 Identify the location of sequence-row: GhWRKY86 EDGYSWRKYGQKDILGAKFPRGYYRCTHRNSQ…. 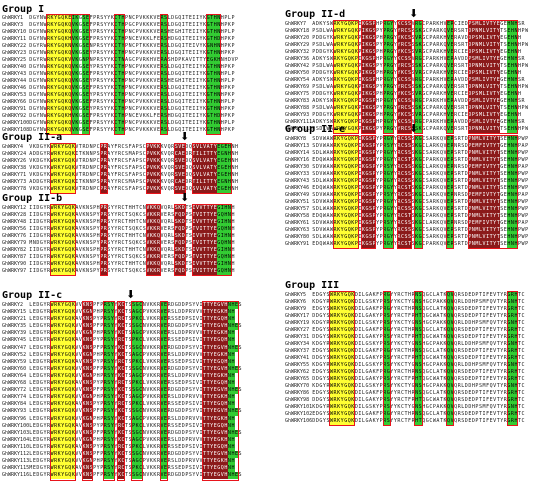
(405, 393).